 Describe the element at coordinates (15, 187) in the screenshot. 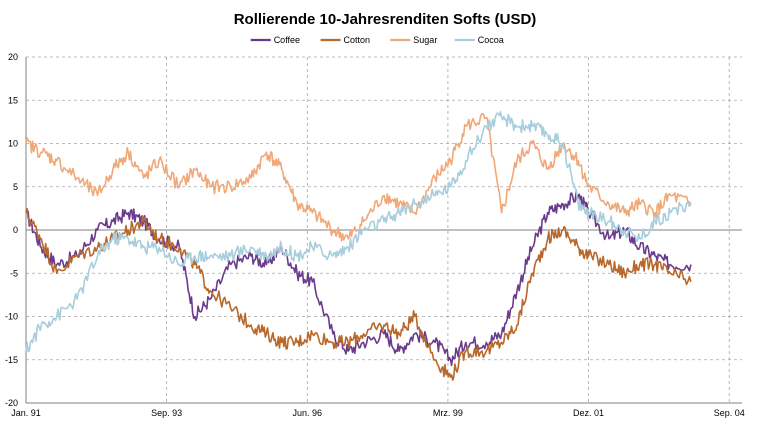

I see `y-tick-label: 5` at that location.